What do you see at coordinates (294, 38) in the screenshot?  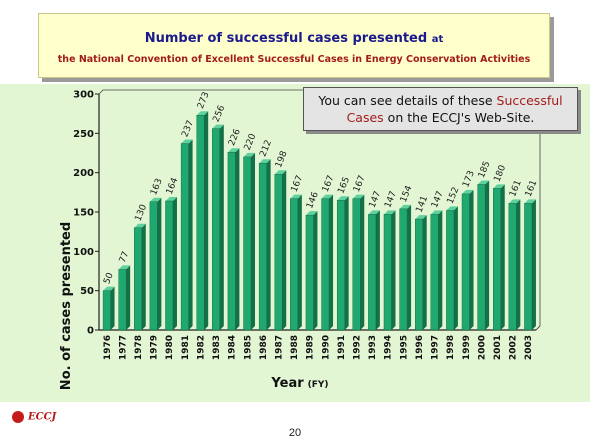 I see `chart-title: Number of successful cases presented at` at bounding box center [294, 38].